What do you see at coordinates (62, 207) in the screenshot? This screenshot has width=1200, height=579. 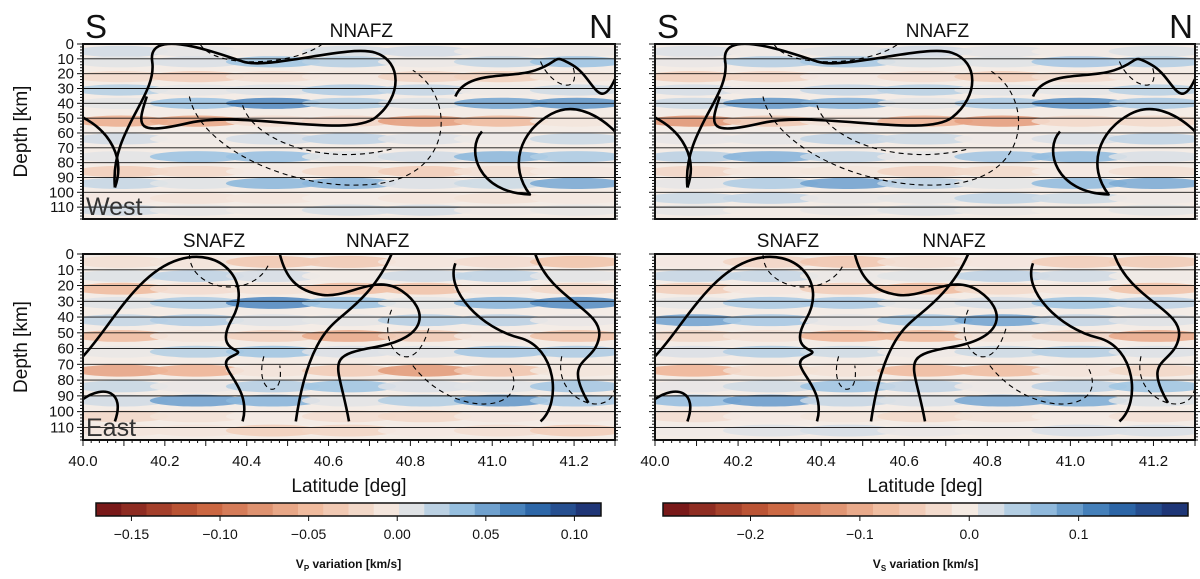 I see `ytick-label: 110` at bounding box center [62, 207].